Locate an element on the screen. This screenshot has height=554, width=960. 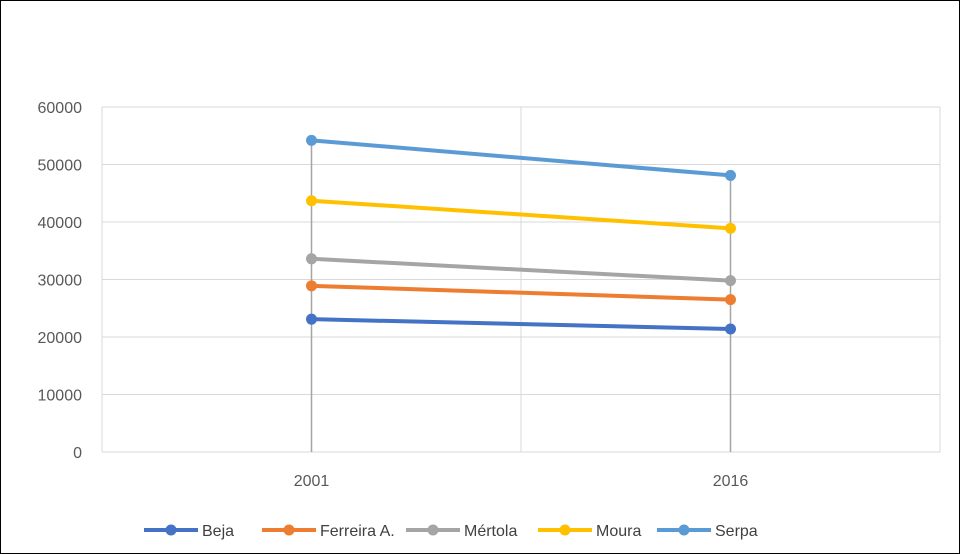
y-tick-label: 60000 is located at coordinates (60, 108).